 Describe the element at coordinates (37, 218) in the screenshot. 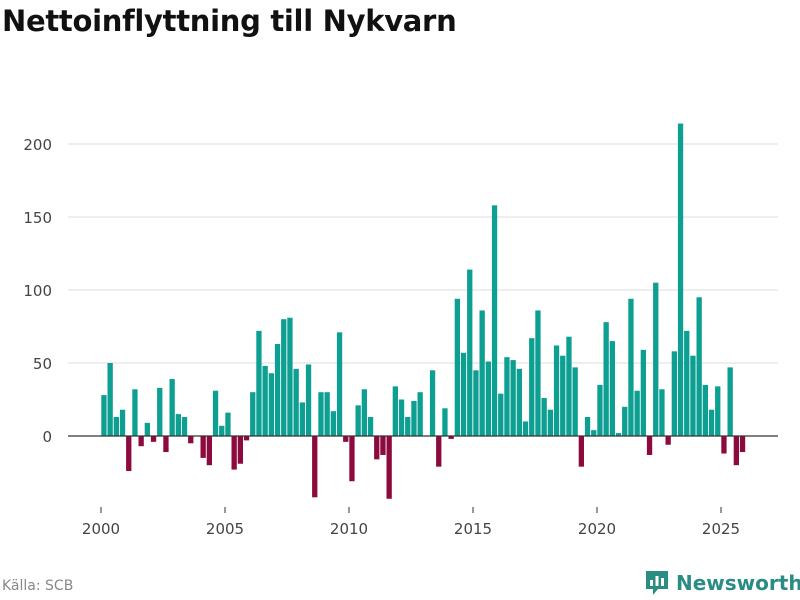

I see `y-tick-label: 150` at that location.